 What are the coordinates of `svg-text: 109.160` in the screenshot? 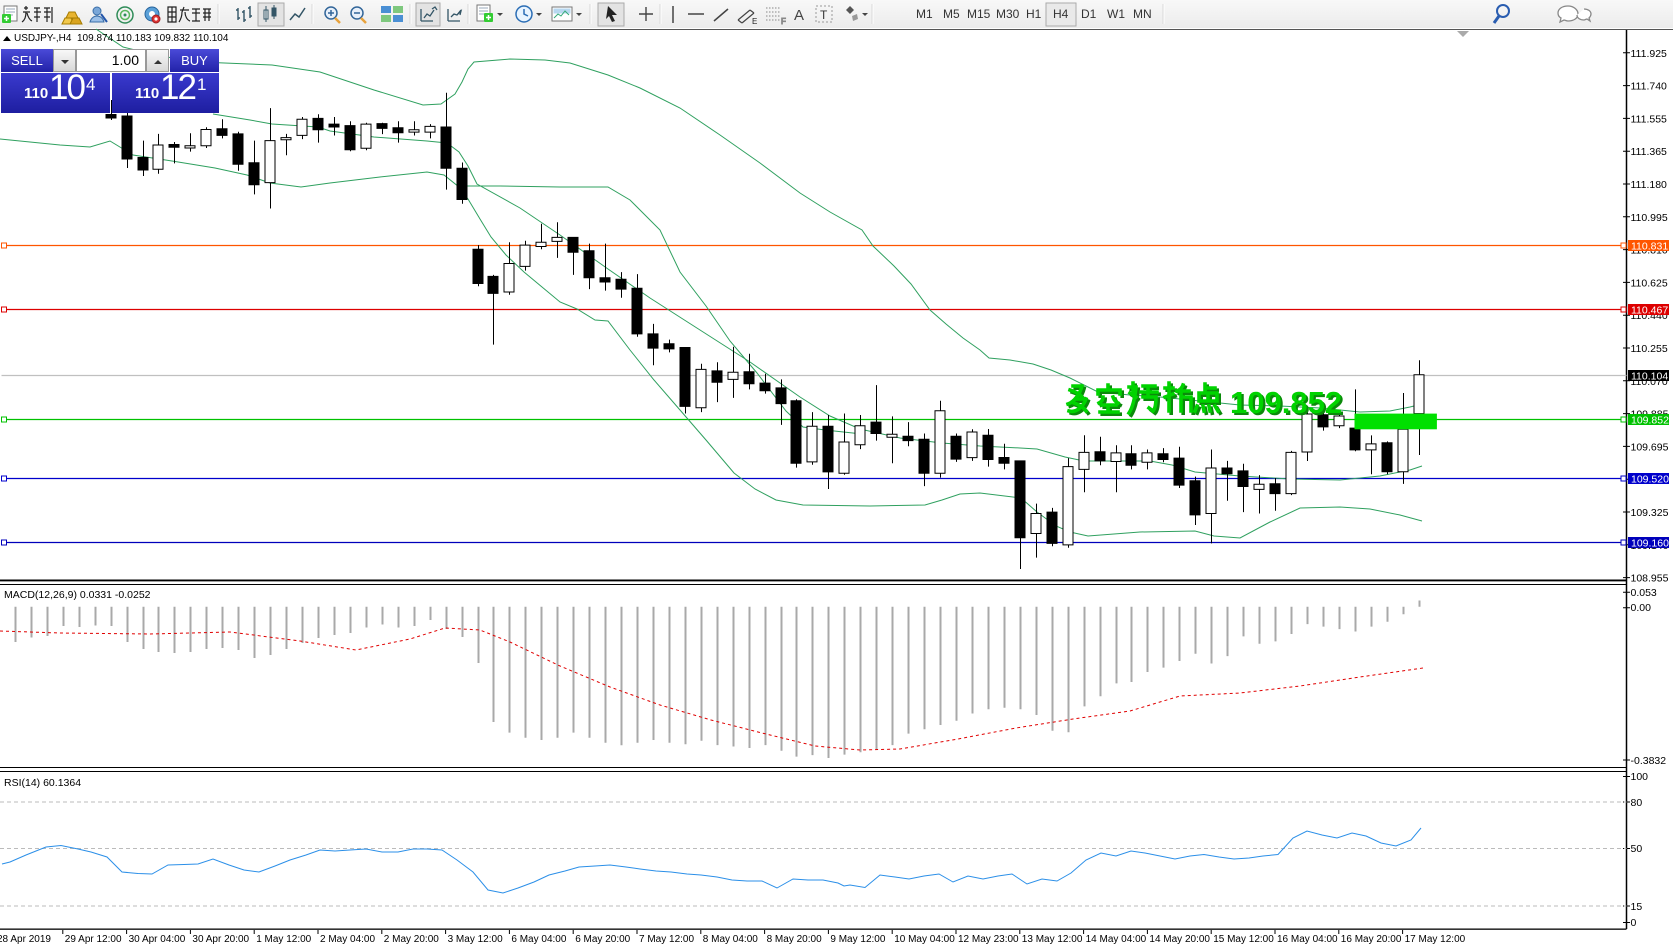 It's located at (1650, 544).